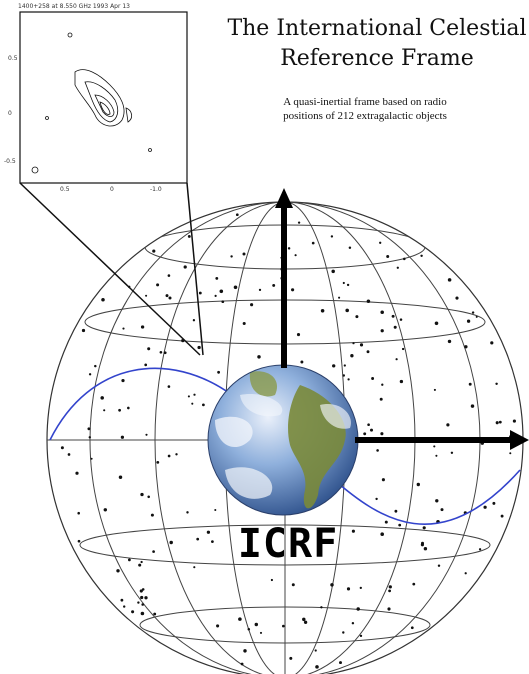 This screenshot has width=529, height=674. Describe the element at coordinates (65, 189) in the screenshot. I see `inset-x-tick: 0.5` at that location.